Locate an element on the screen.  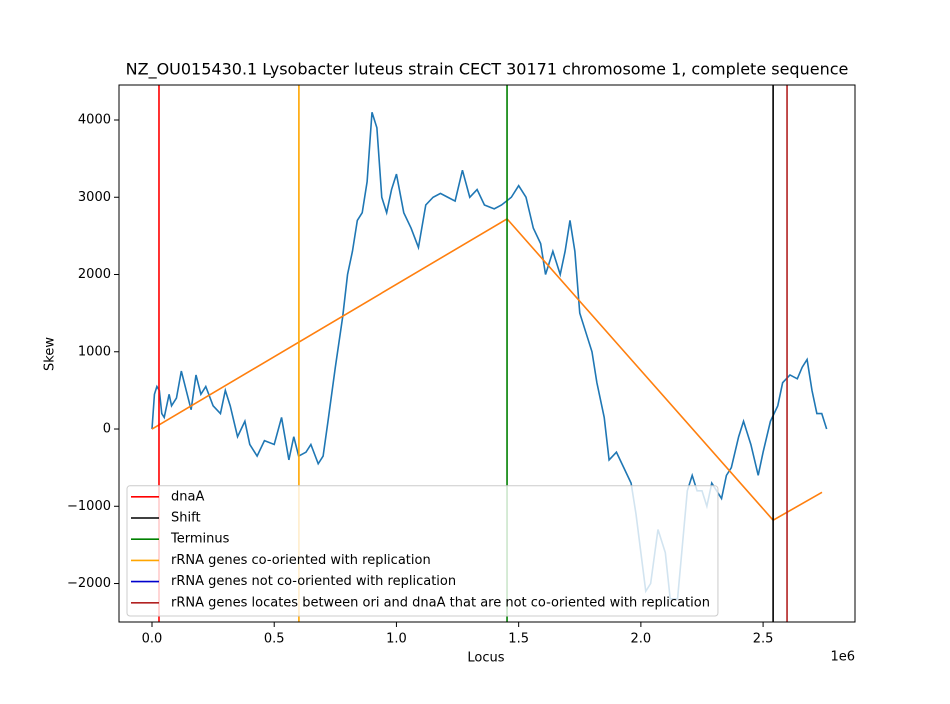
y-tick-label: 4000 is located at coordinates (94, 119).